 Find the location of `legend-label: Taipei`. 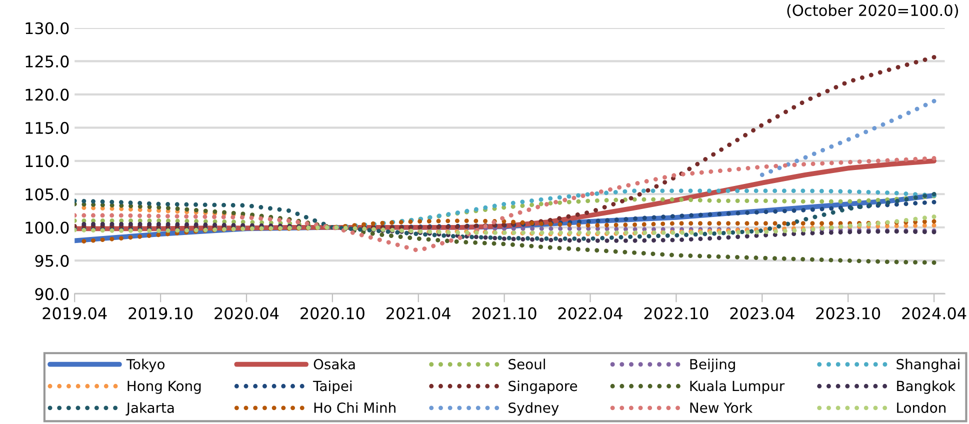

legend-label: Taipei is located at coordinates (332, 387).